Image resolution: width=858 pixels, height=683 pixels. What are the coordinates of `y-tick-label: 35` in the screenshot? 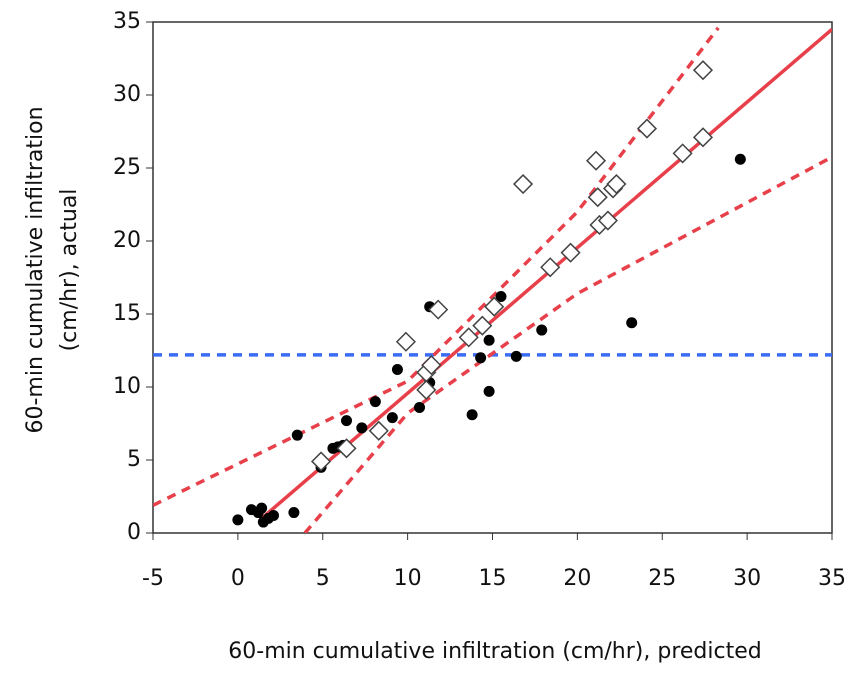 It's located at (127, 21).